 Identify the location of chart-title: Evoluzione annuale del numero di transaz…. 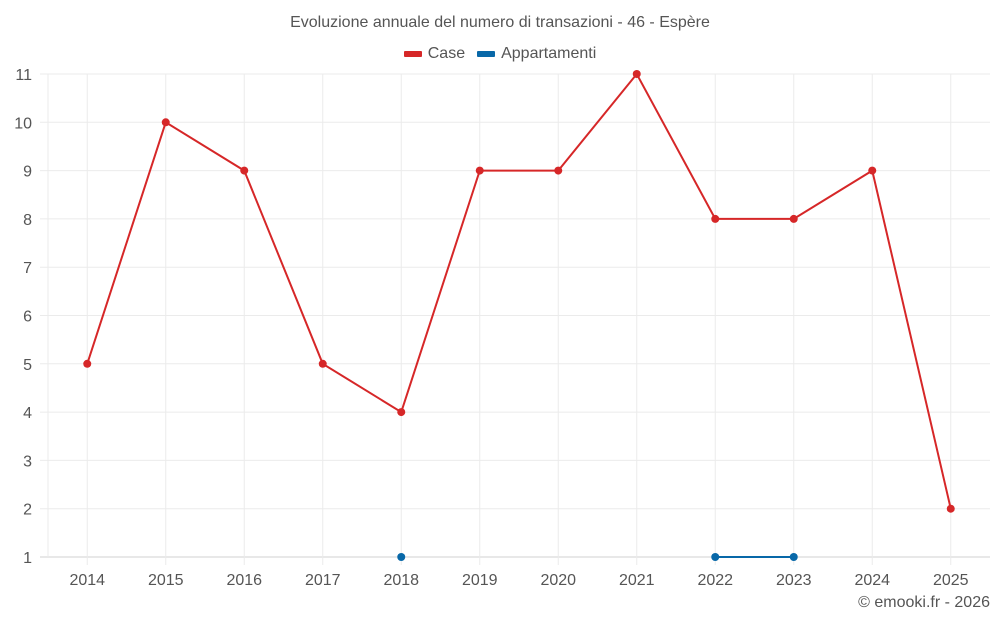
(500, 22).